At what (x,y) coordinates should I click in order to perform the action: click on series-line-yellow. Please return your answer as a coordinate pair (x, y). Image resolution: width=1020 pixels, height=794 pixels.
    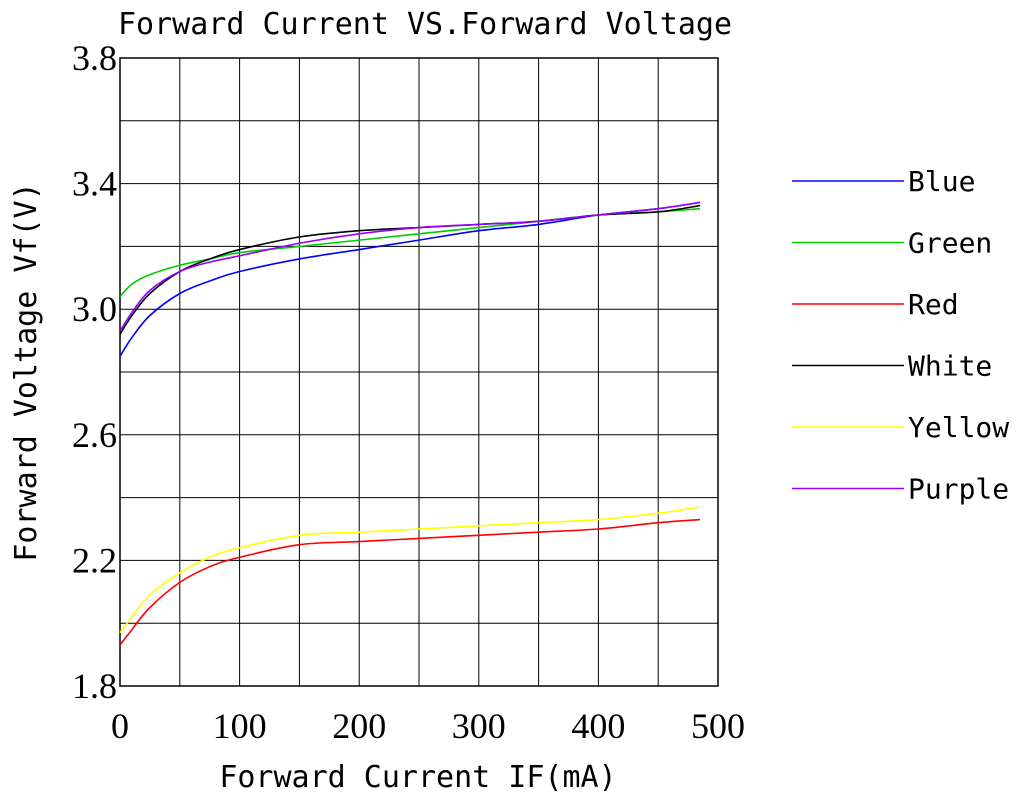
    Looking at the image, I should click on (410, 570).